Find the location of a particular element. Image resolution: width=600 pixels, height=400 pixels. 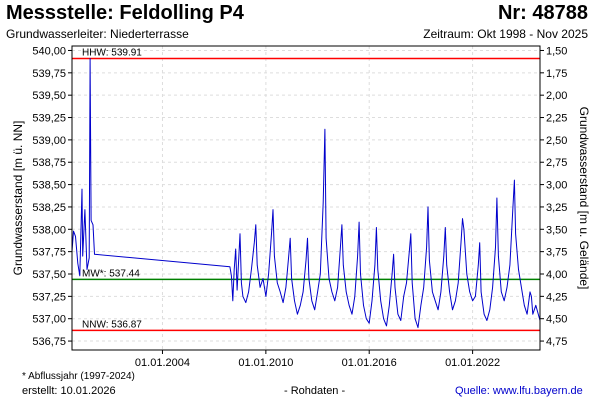

right-y-tick-label: 1,75 is located at coordinates (556, 74).